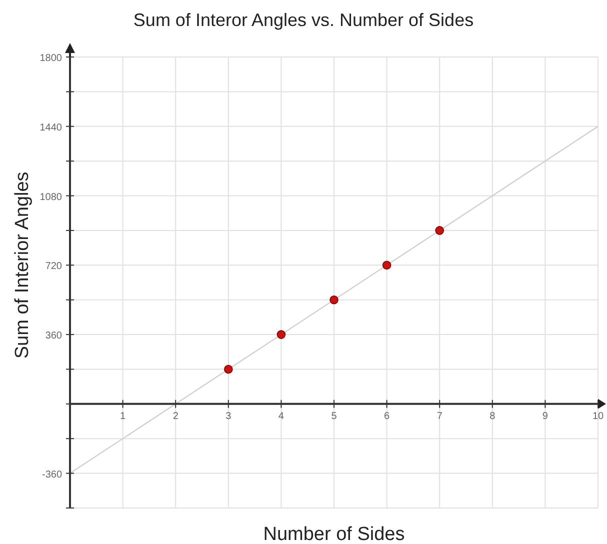 This screenshot has width=607, height=544. Describe the element at coordinates (545, 416) in the screenshot. I see `x-tick-label: 9` at that location.